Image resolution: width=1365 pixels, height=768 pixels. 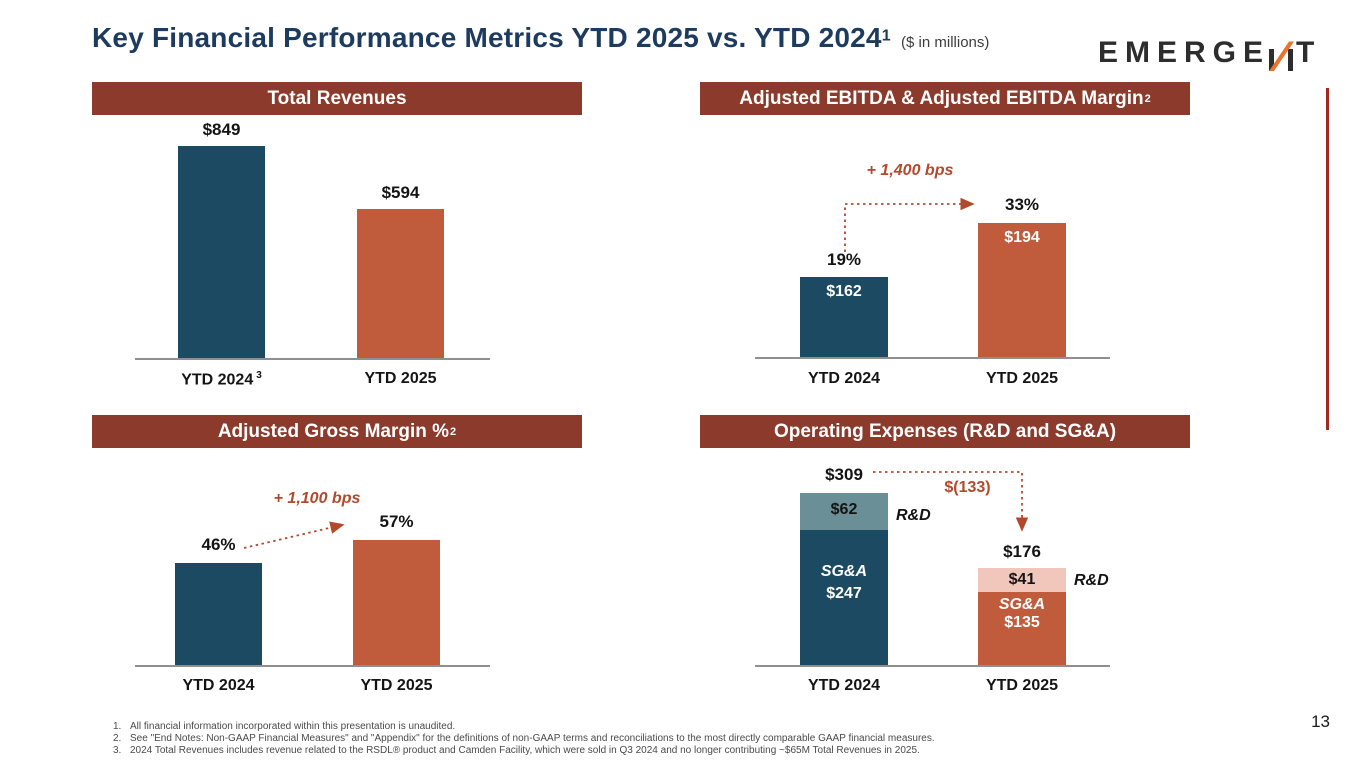 I want to click on bar-value-label: 57%, so click(x=396, y=521).